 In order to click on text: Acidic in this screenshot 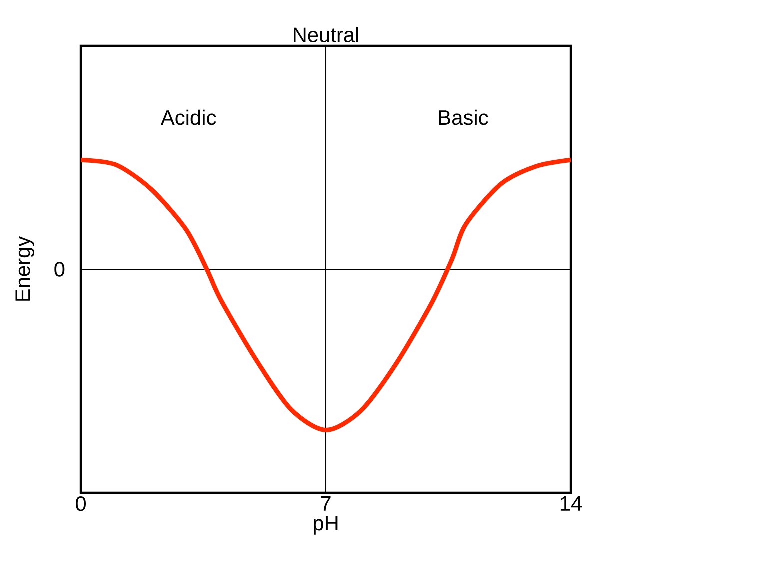, I will do `click(188, 118)`.